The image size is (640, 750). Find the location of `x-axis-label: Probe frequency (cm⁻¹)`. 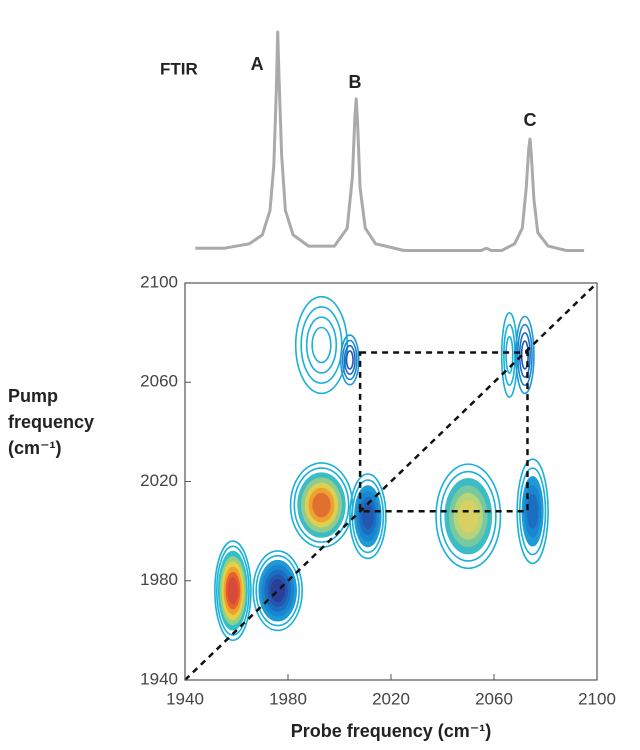

x-axis-label: Probe frequency (cm⁻¹) is located at coordinates (391, 731).